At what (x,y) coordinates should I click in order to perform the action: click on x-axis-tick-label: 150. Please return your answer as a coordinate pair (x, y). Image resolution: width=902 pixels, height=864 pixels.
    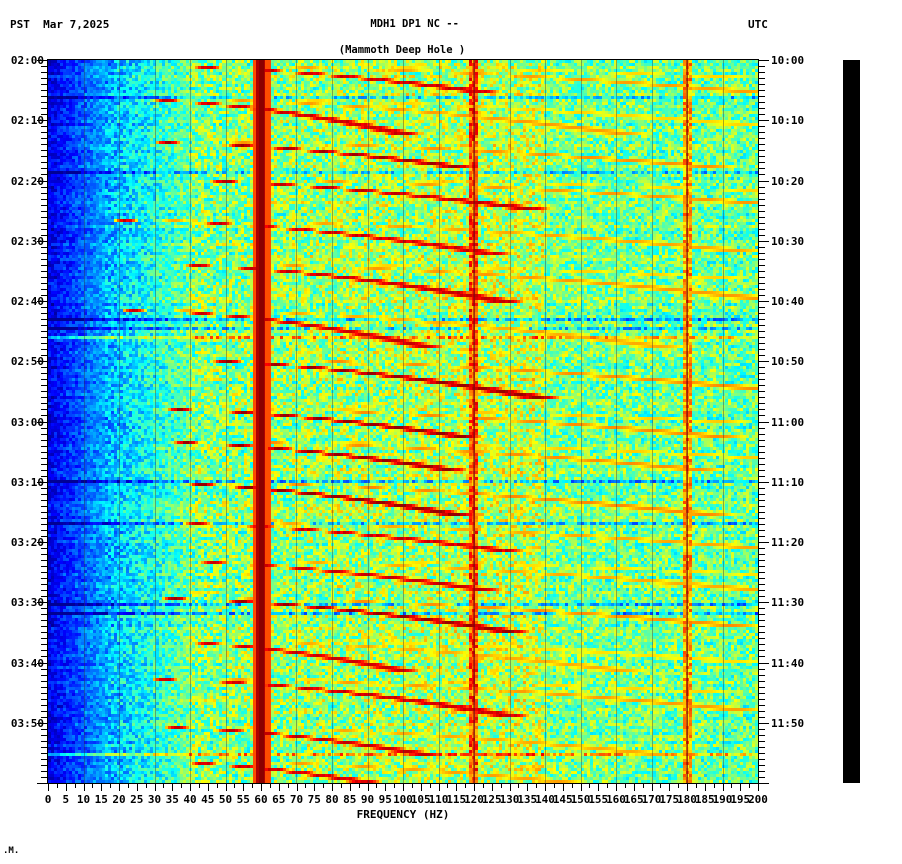
    Looking at the image, I should click on (580, 799).